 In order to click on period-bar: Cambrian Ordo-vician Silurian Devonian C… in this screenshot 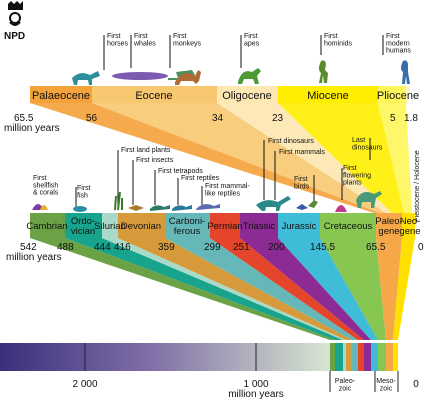, I will do `click(223, 225)`.